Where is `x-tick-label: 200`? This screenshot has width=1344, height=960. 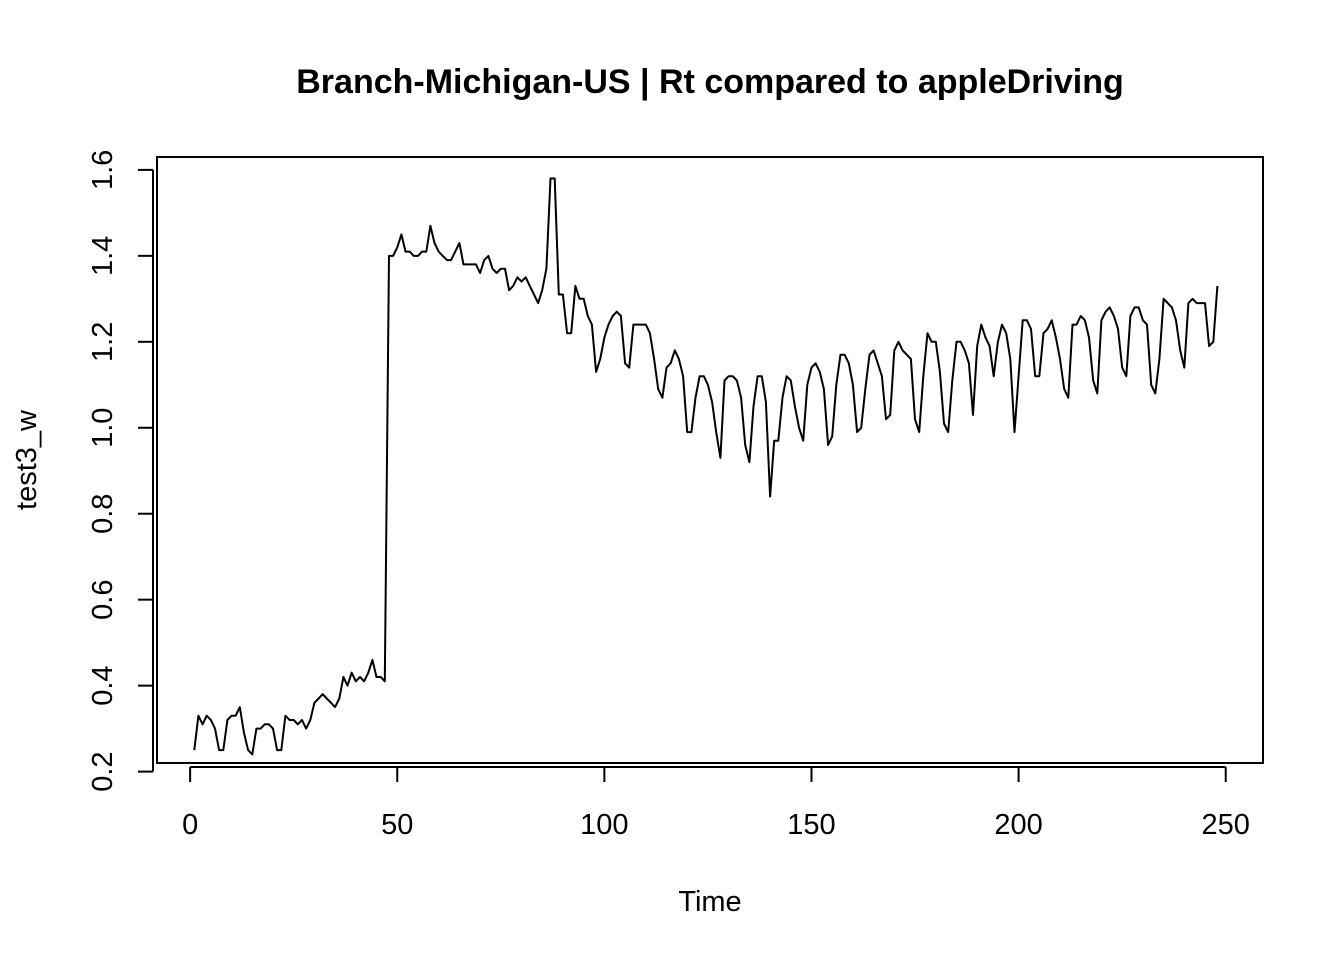 x-tick-label: 200 is located at coordinates (1018, 825).